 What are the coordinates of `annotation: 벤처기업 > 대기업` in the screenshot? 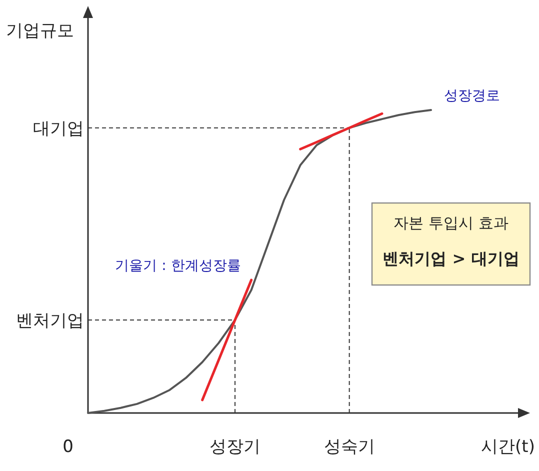 It's located at (451, 258).